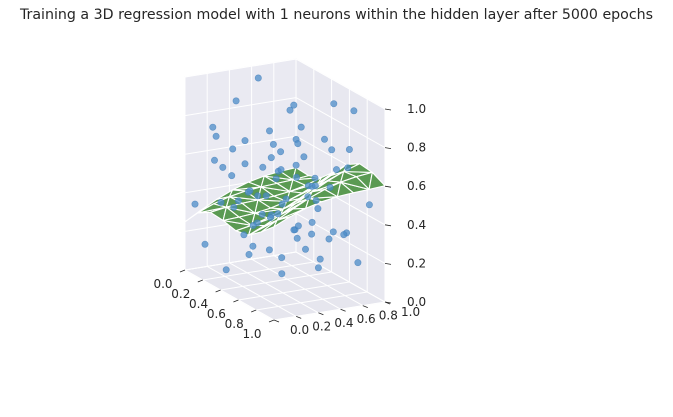 Image resolution: width=673 pixels, height=417 pixels. I want to click on y-tick-label: 0.8, so click(388, 316).